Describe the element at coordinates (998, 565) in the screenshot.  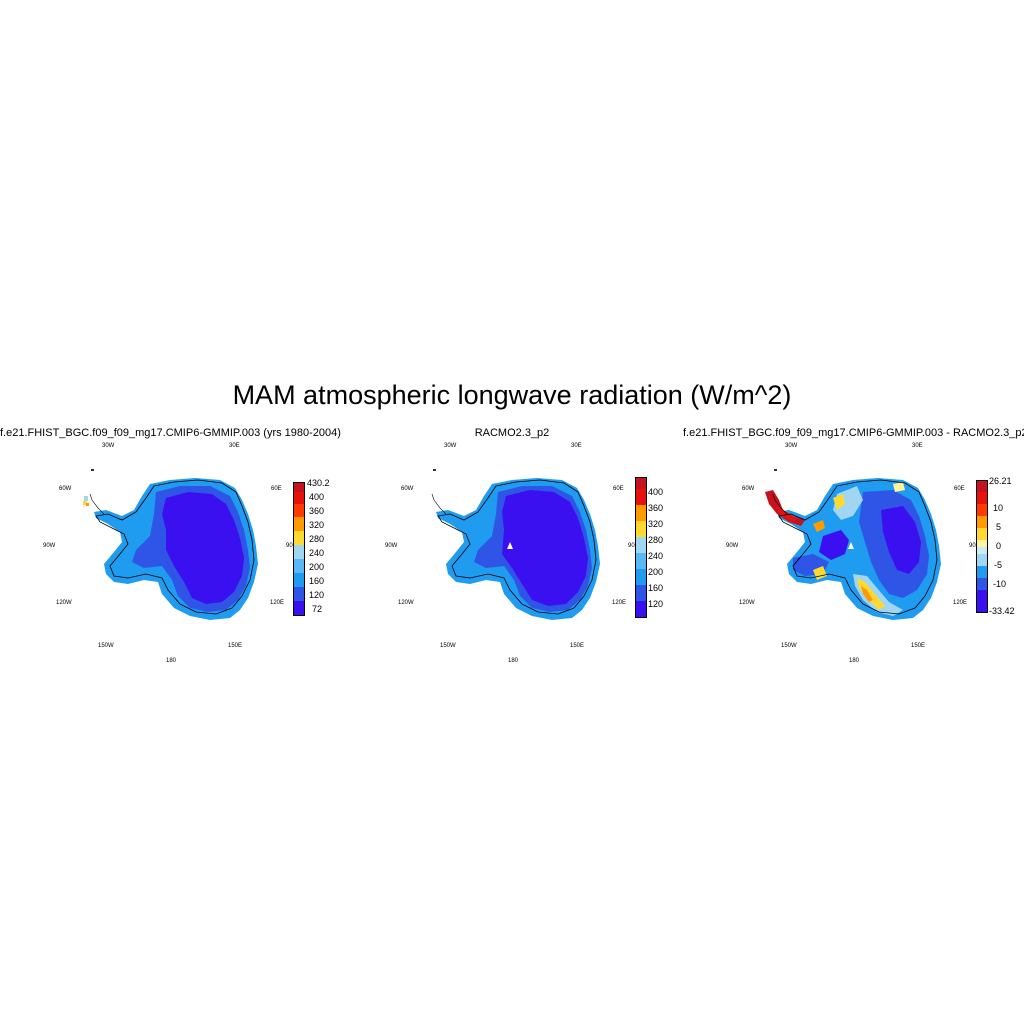
I see `colorbar-tick: -5` at that location.